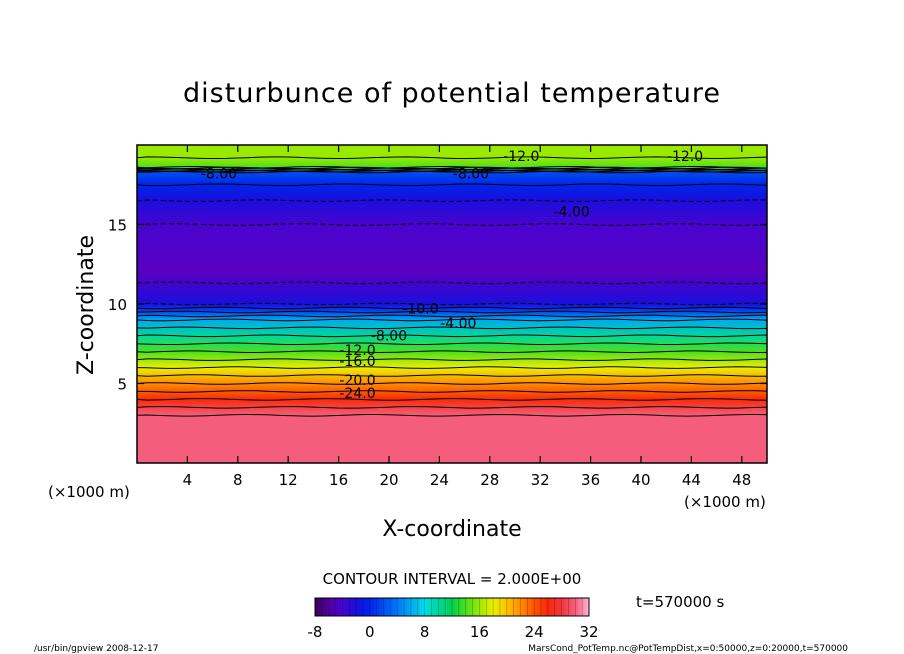 The width and height of the screenshot is (904, 654). What do you see at coordinates (588, 632) in the screenshot?
I see `colorbar-tick-label: 32` at bounding box center [588, 632].